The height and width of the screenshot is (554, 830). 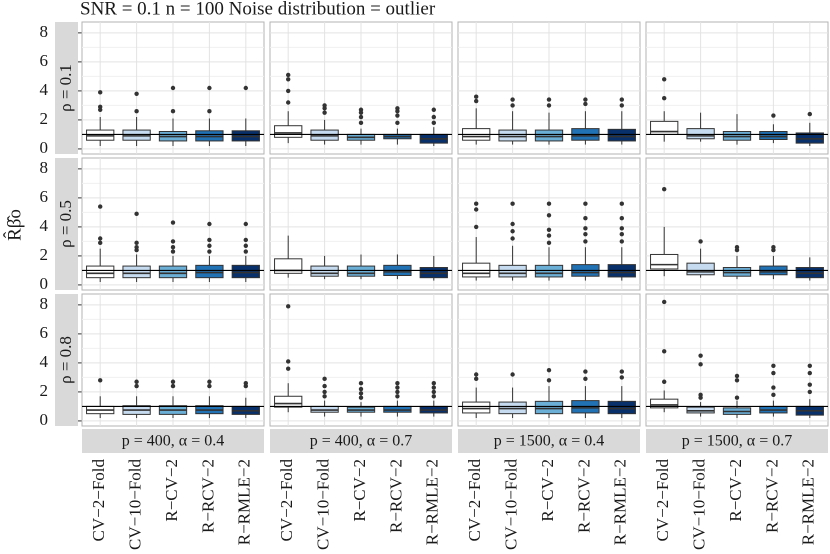 What do you see at coordinates (65, 224) in the screenshot?
I see `row-strip-label: ρ = 0.5` at bounding box center [65, 224].